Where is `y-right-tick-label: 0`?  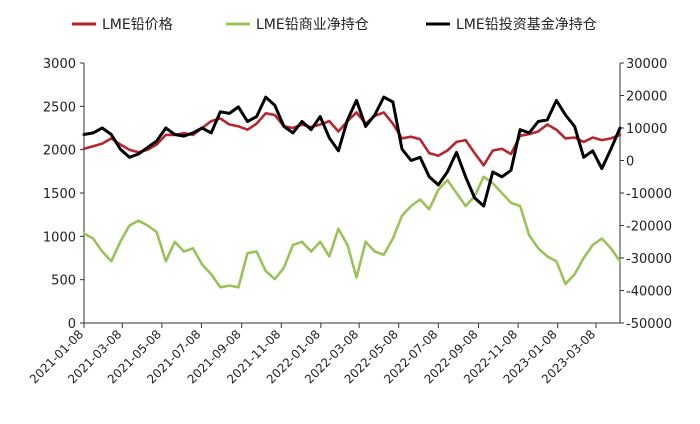
y-right-tick-label: 0 is located at coordinates (630, 162).